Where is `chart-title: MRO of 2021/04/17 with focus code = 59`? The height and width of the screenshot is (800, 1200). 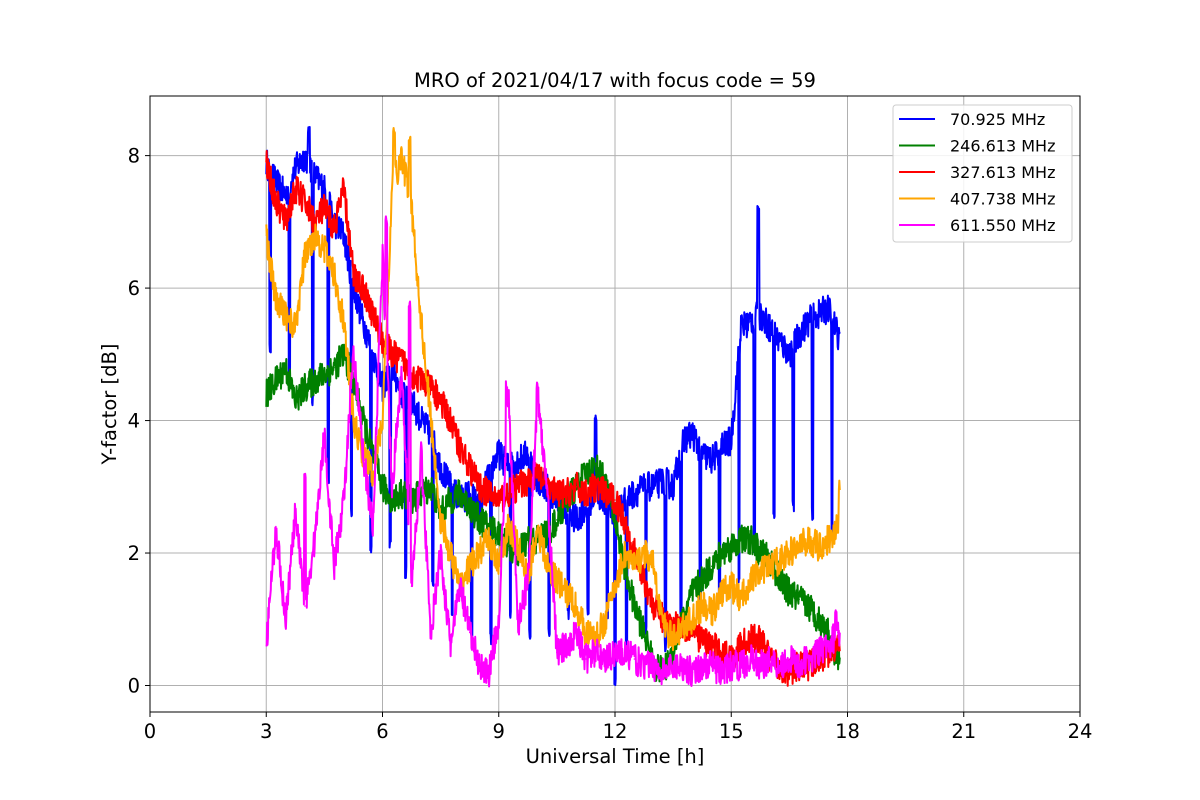 chart-title: MRO of 2021/04/17 with focus code = 59 is located at coordinates (615, 80).